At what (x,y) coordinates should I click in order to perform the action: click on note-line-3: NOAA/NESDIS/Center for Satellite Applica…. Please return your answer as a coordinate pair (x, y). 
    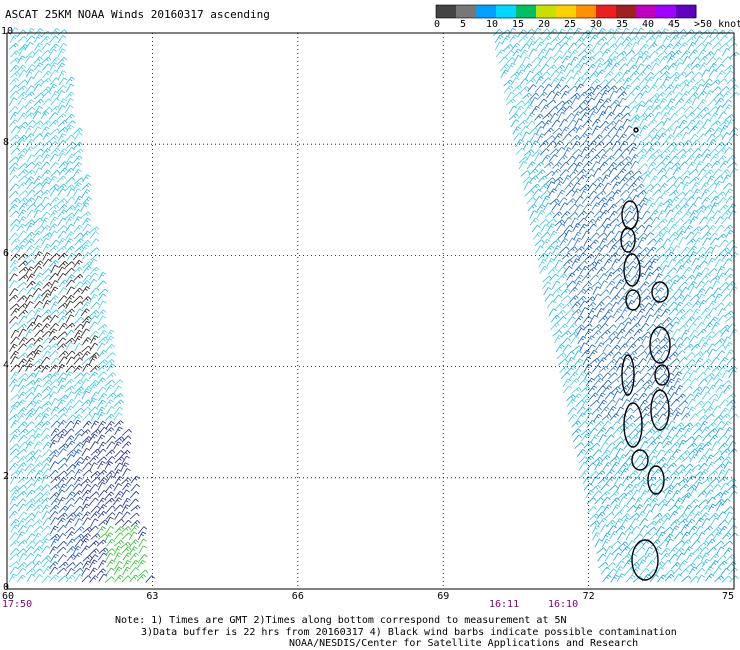
    Looking at the image, I should click on (464, 643).